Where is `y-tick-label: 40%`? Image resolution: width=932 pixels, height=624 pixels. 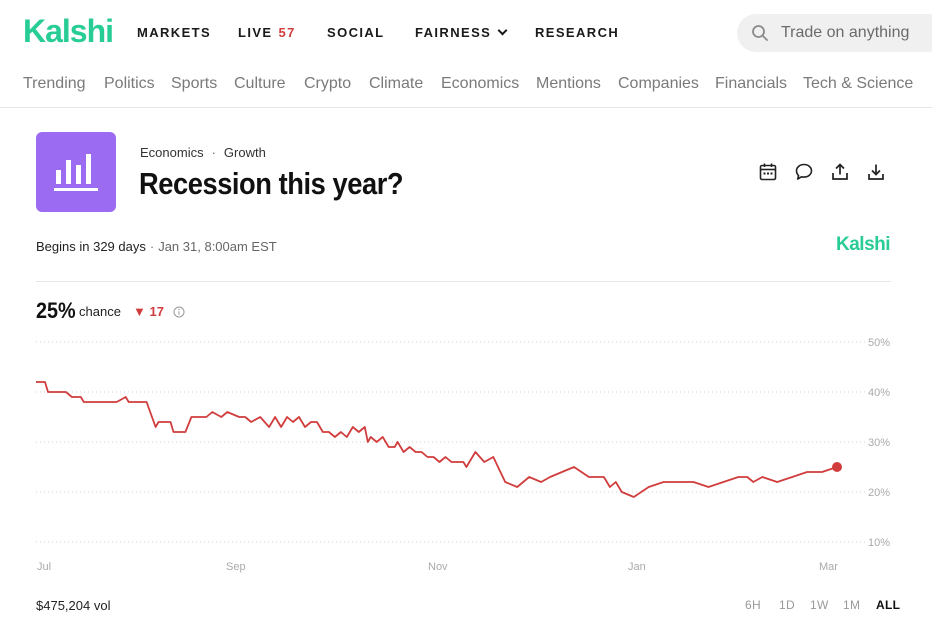 y-tick-label: 40% is located at coordinates (879, 393).